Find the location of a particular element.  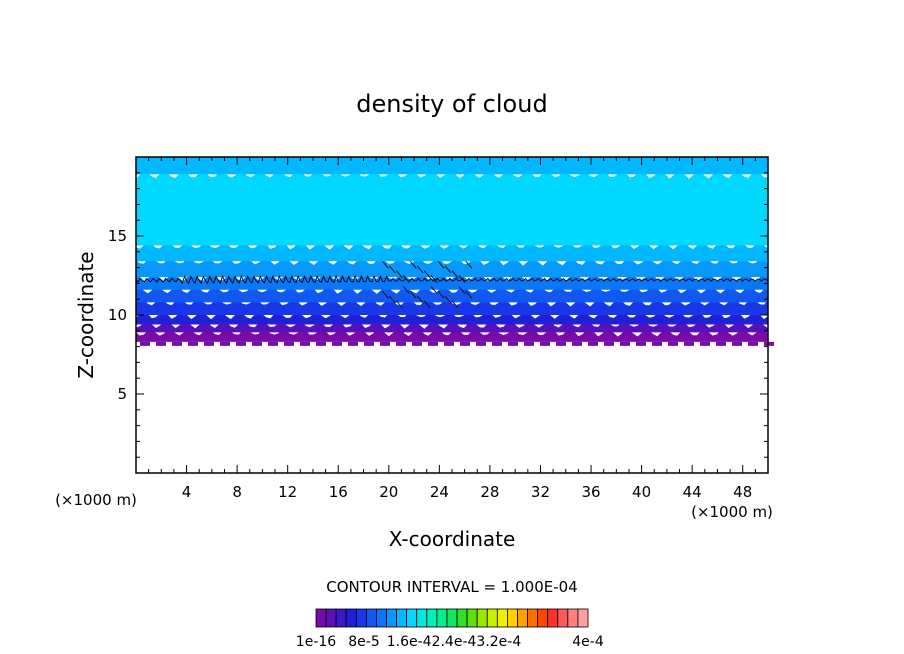

x-tick-label: 4 is located at coordinates (187, 492).